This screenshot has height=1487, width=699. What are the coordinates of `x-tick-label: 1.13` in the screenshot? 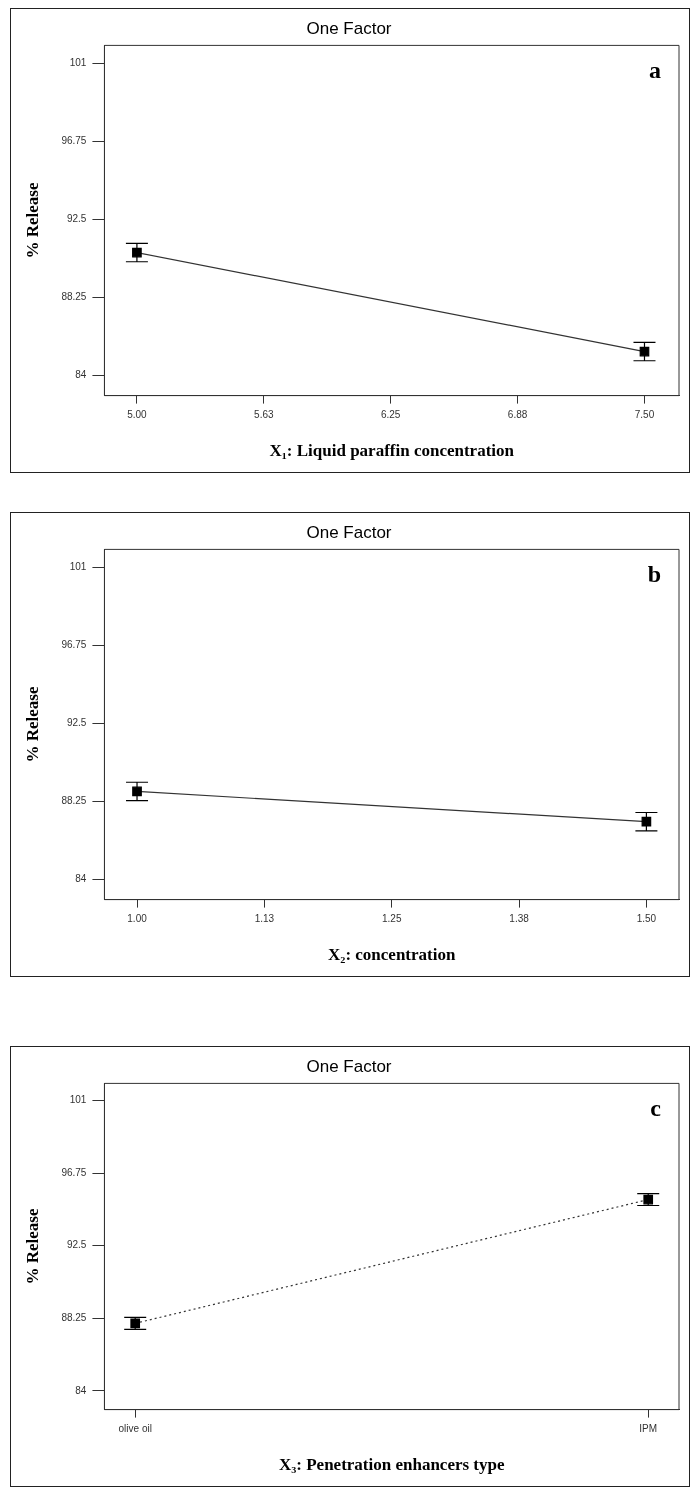 It's located at (264, 919).